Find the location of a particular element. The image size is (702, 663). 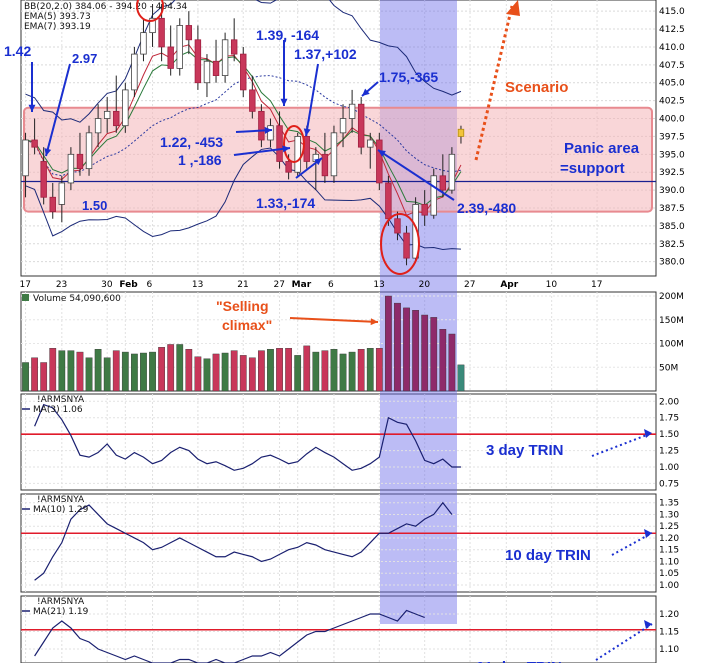

price-annotation: 1.39, -164 is located at coordinates (287, 35).